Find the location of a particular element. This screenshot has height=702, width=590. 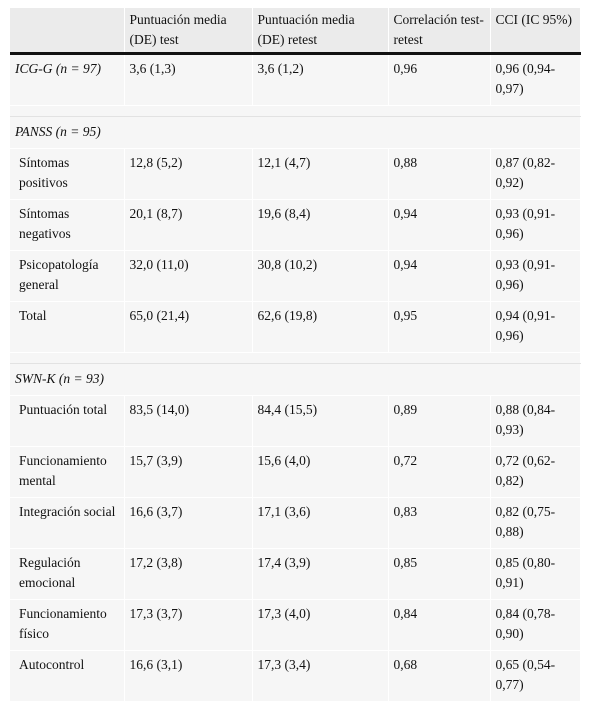

cell-retest: 19,6 (8,4) is located at coordinates (320, 225).